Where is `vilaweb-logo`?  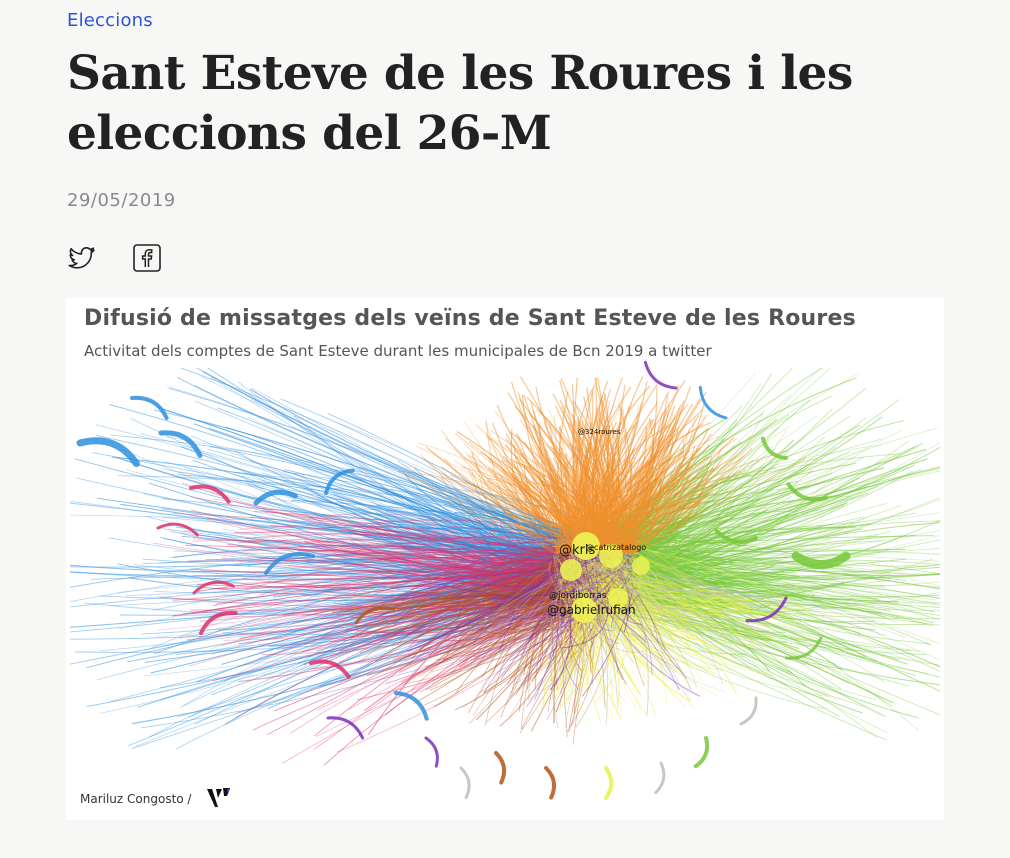
vilaweb-logo is located at coordinates (218, 797).